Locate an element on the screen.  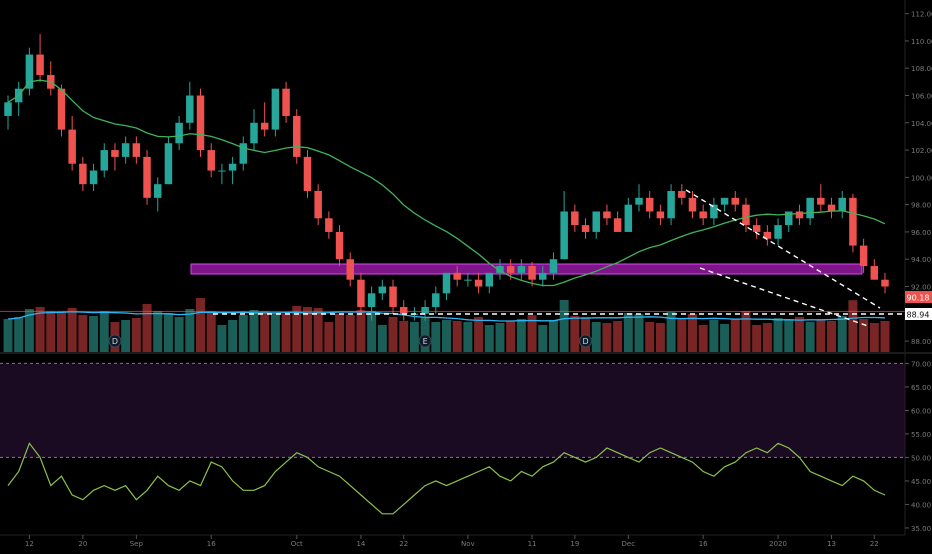
price-tick-label: 98.00 is located at coordinates (921, 206).